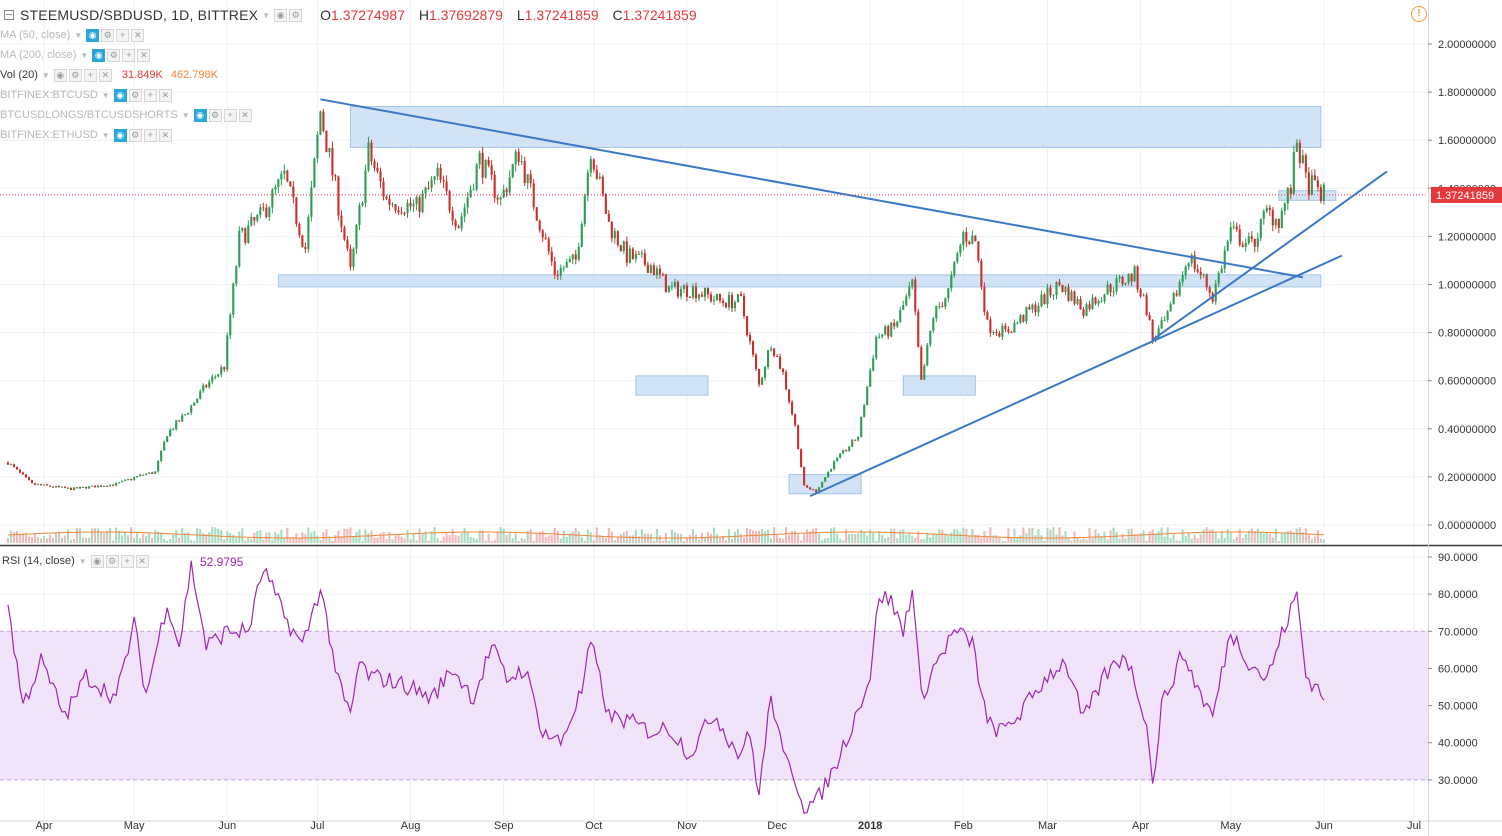 The height and width of the screenshot is (836, 1502). Describe the element at coordinates (194, 75) in the screenshot. I see `volume-ma-value: 462.798K` at that location.